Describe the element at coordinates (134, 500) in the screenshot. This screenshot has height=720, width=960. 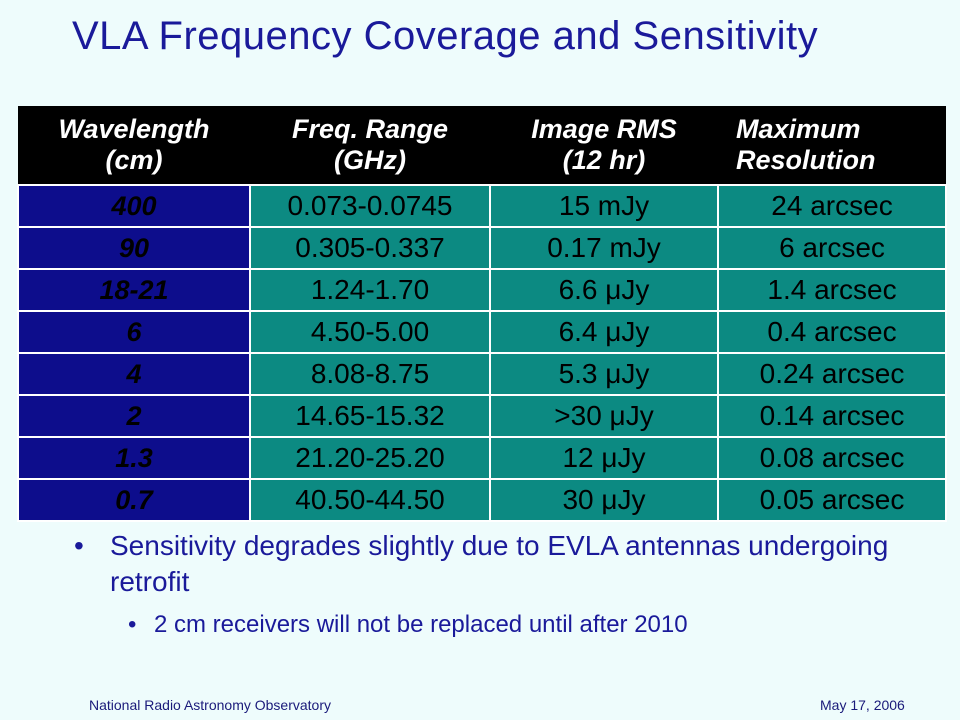
I see `cell-wavelength: 0.7` at that location.